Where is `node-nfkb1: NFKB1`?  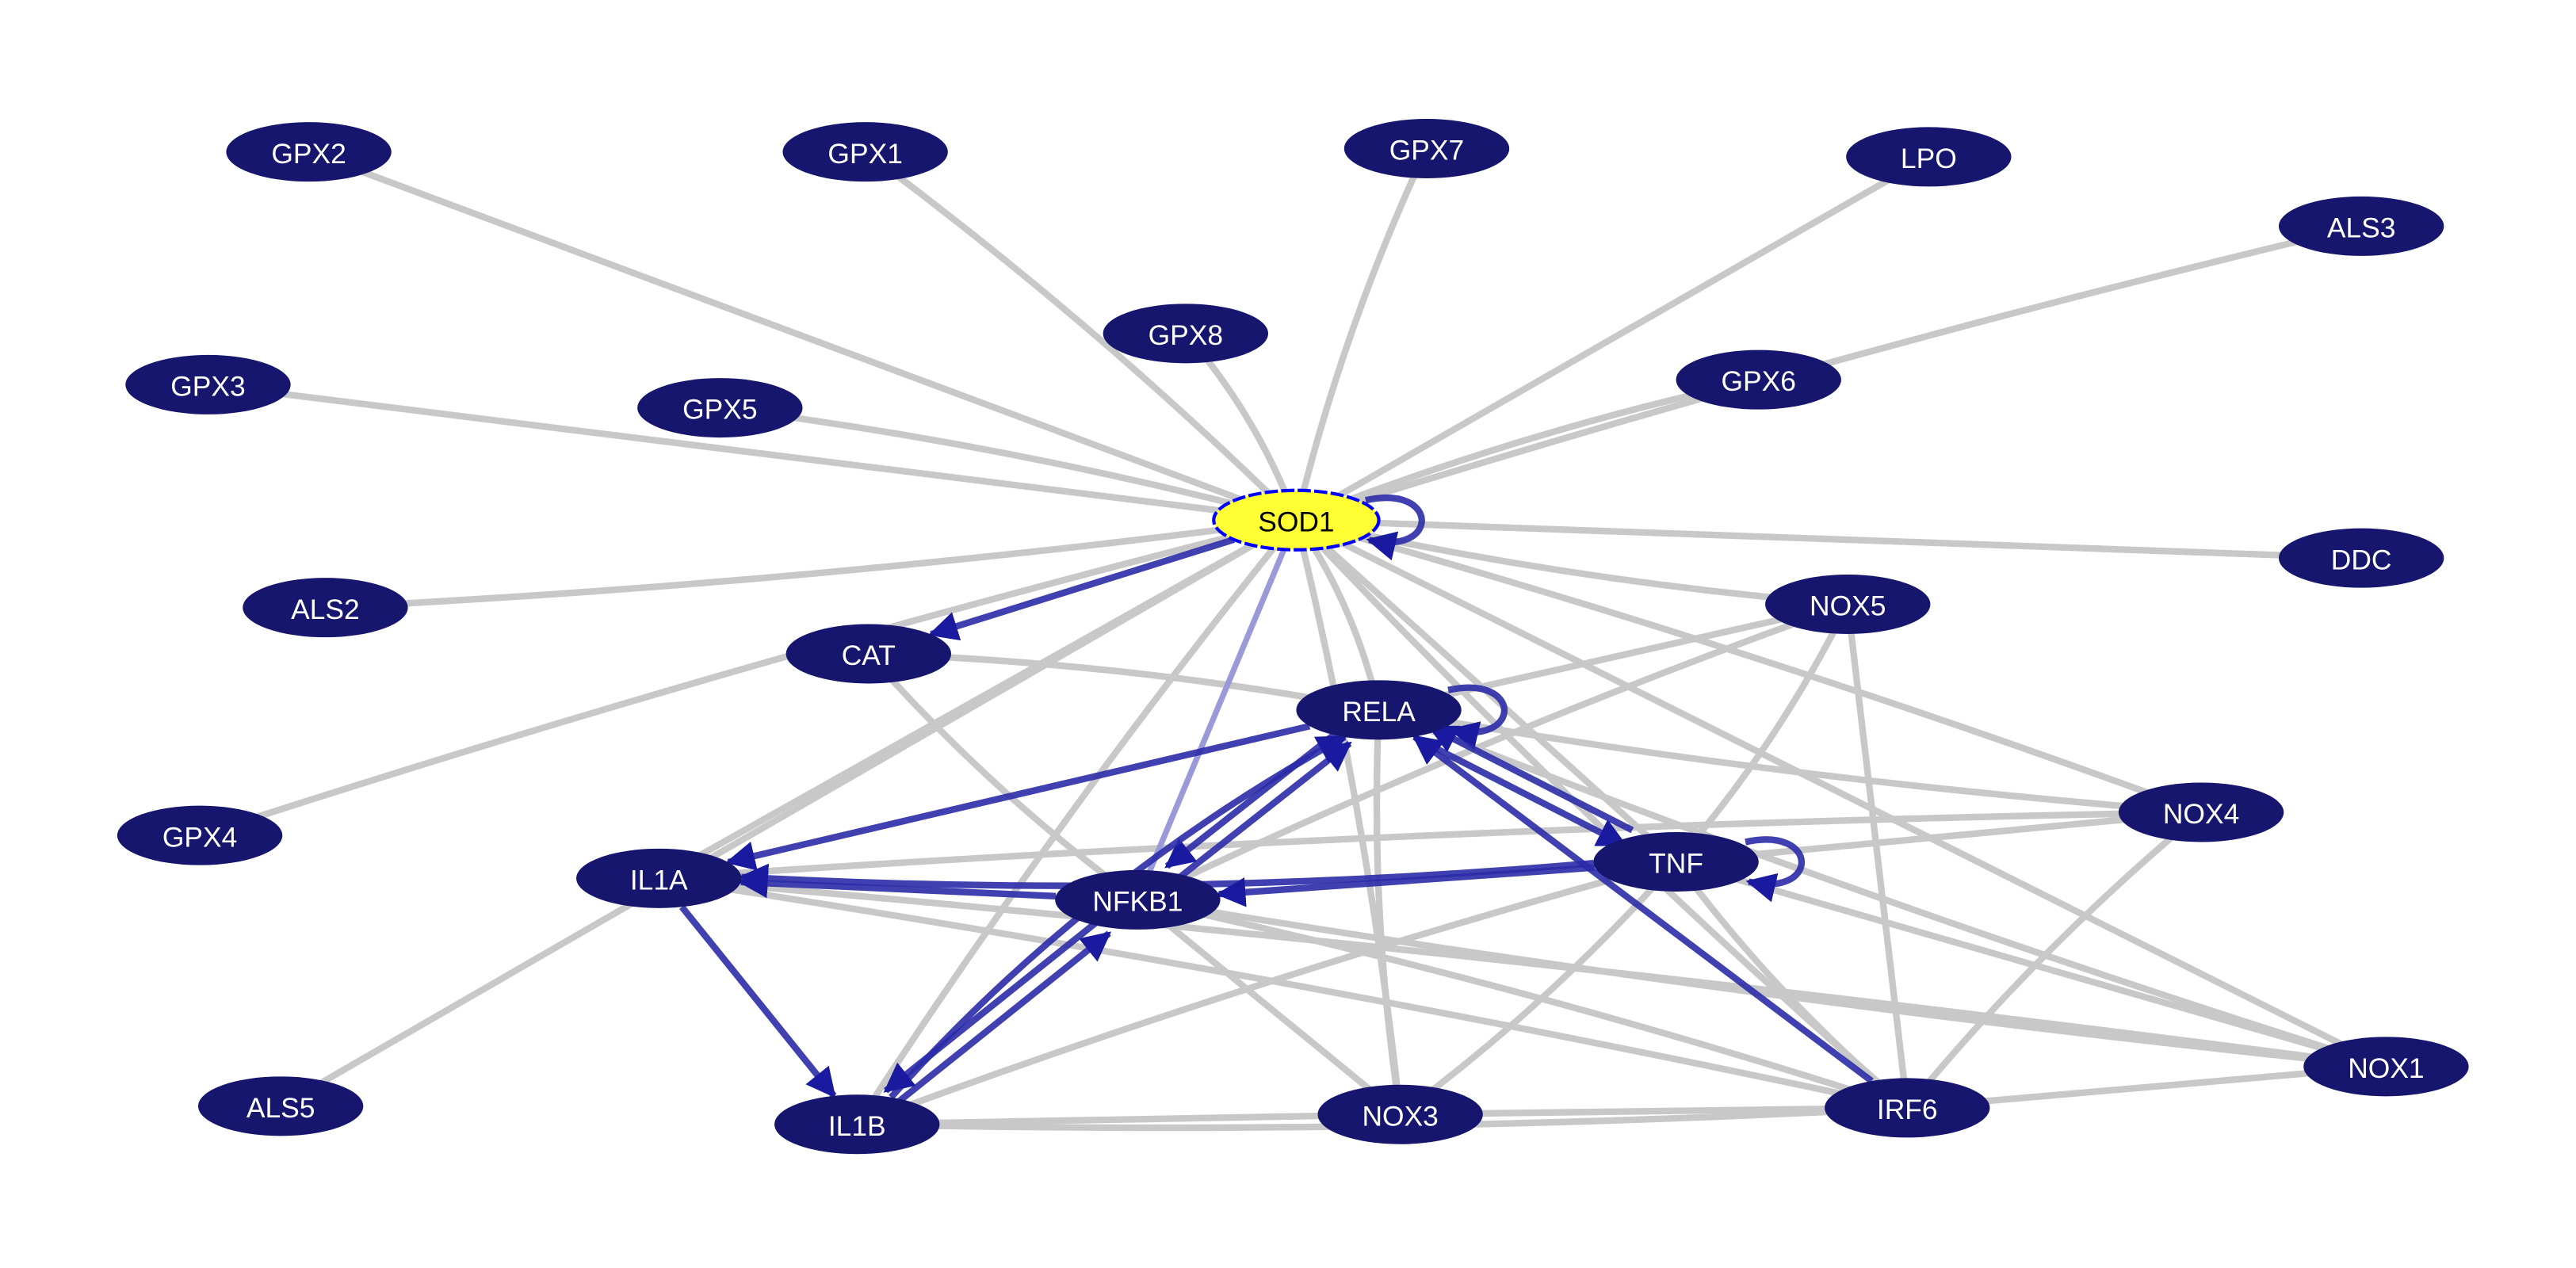
node-nfkb1: NFKB1 is located at coordinates (1138, 899).